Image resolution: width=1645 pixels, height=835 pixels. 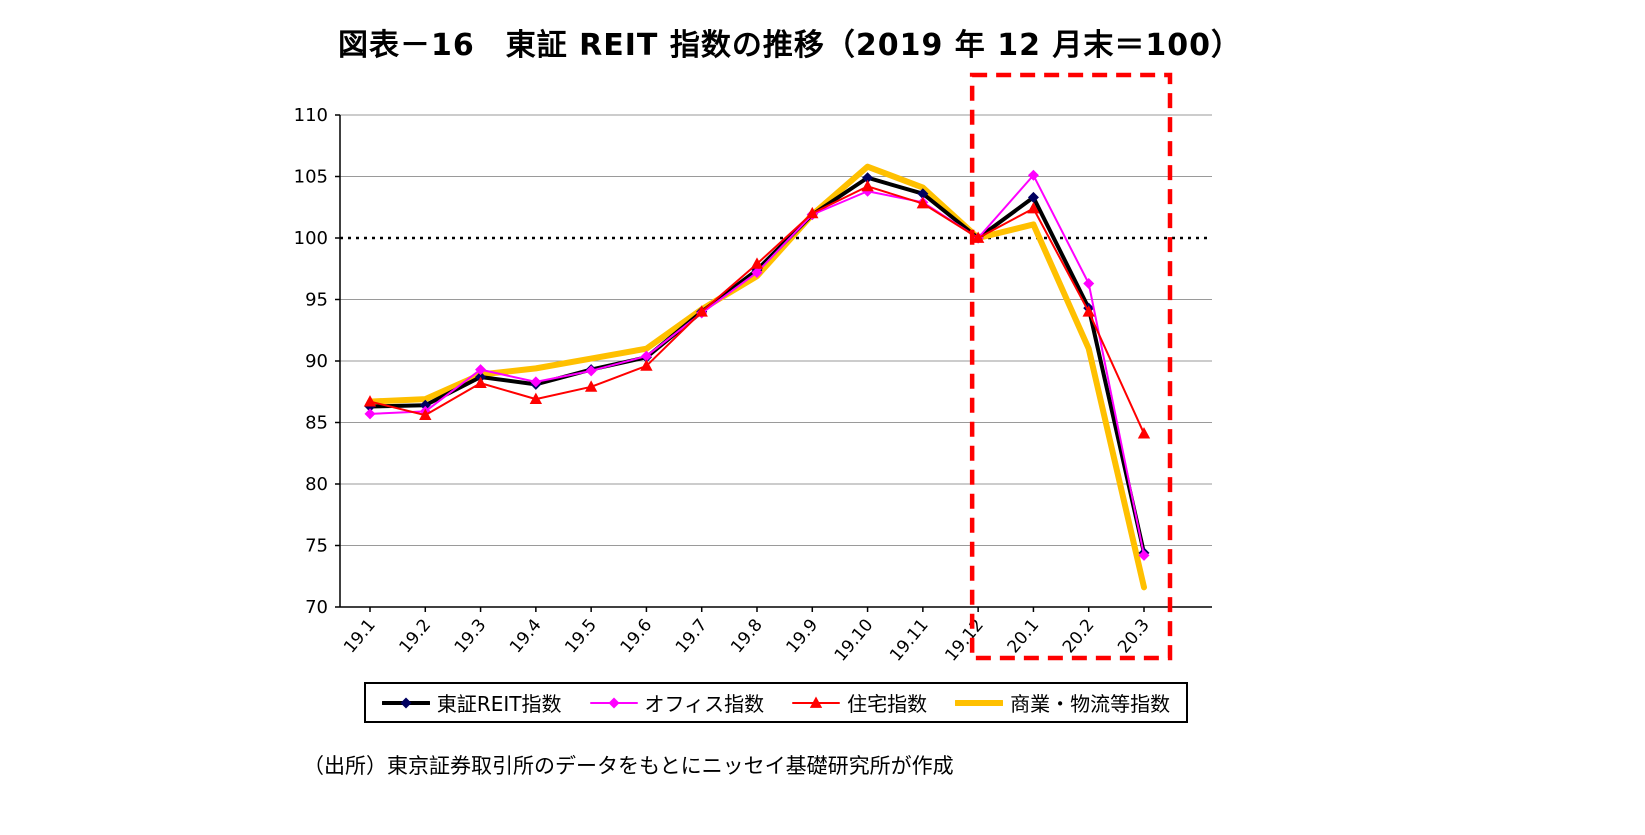 I want to click on x-axis-label: 19.7, so click(x=692, y=636).